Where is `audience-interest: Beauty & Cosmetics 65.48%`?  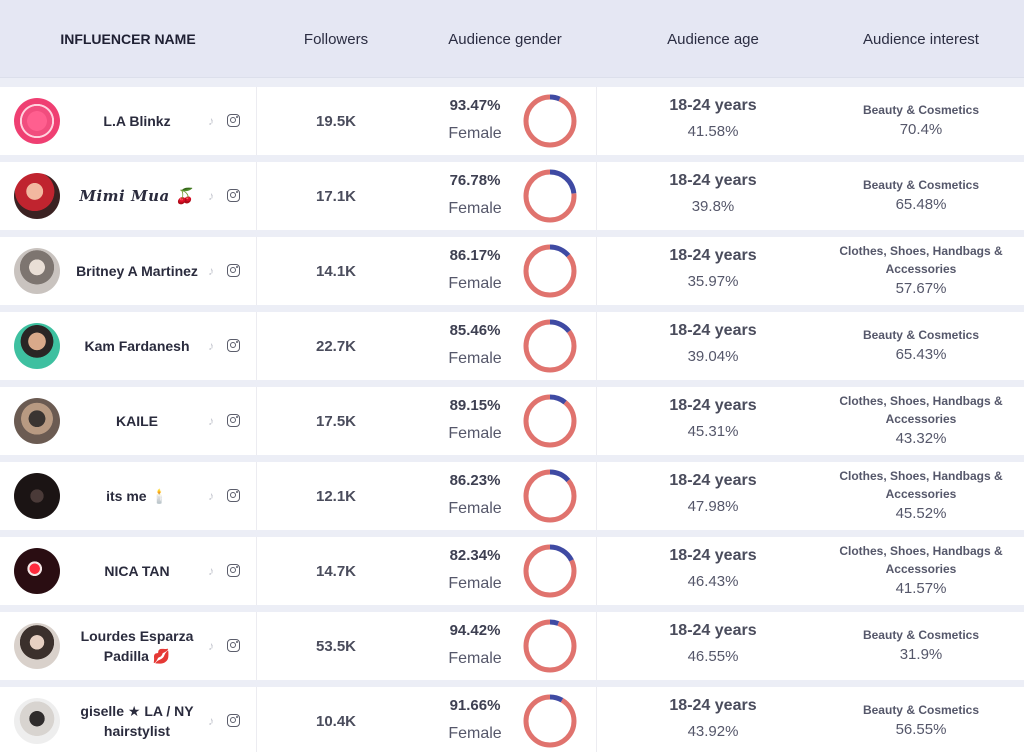 audience-interest: Beauty & Cosmetics 65.48% is located at coordinates (921, 196).